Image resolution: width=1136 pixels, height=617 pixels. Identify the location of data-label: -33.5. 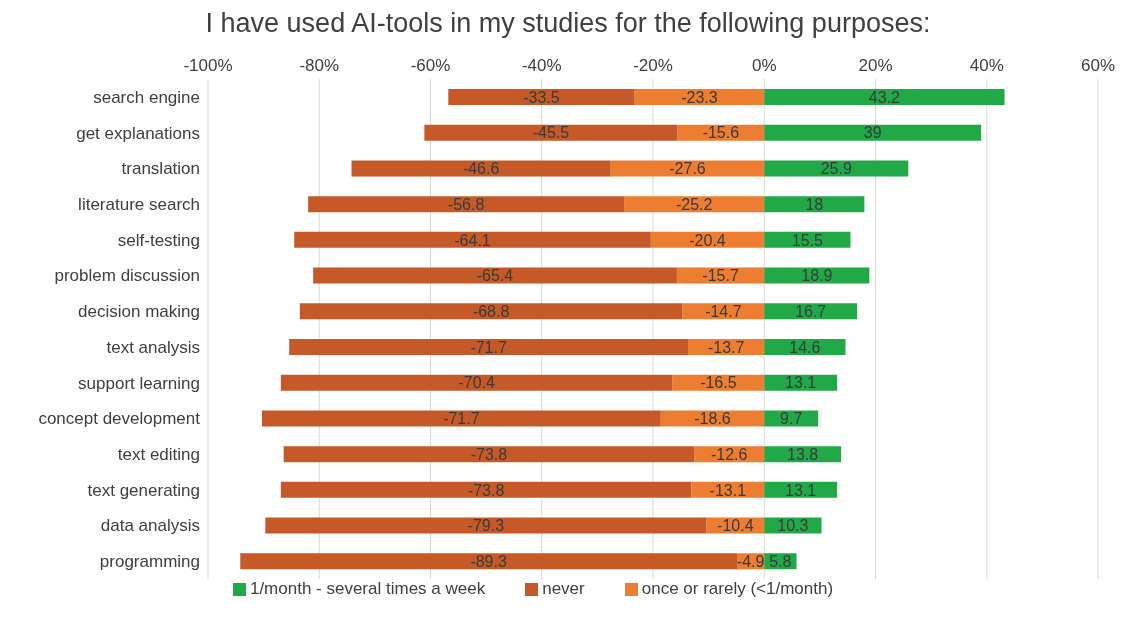
(541, 97).